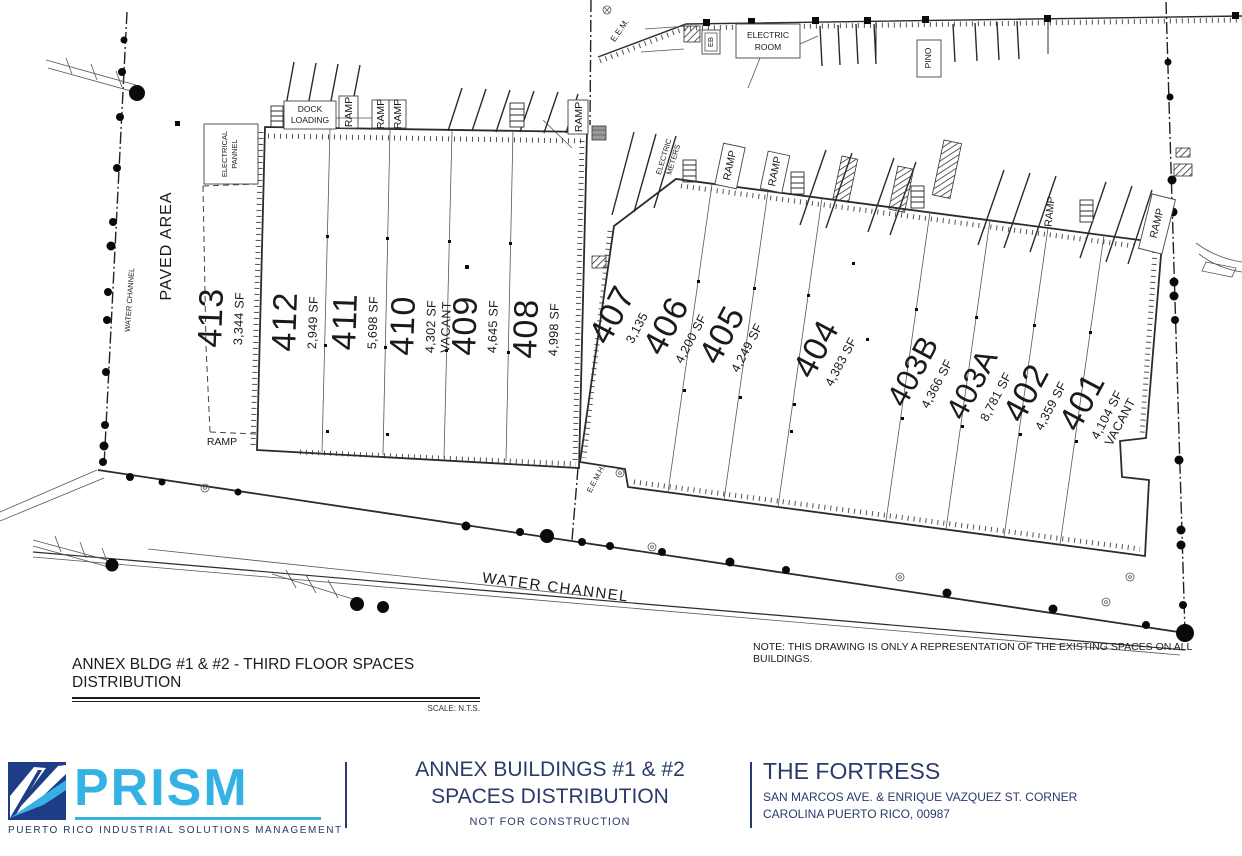 Image resolution: width=1242 pixels, height=856 pixels. Describe the element at coordinates (37, 791) in the screenshot. I see `prism-logo-icon` at that location.